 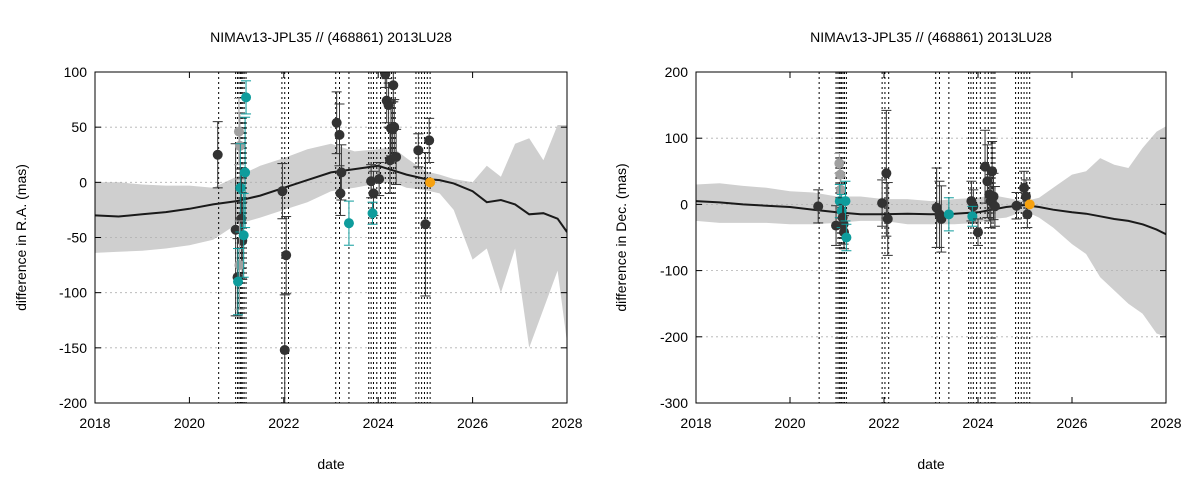 What do you see at coordinates (674, 403) in the screenshot?
I see `y-tick-label: -300` at bounding box center [674, 403].